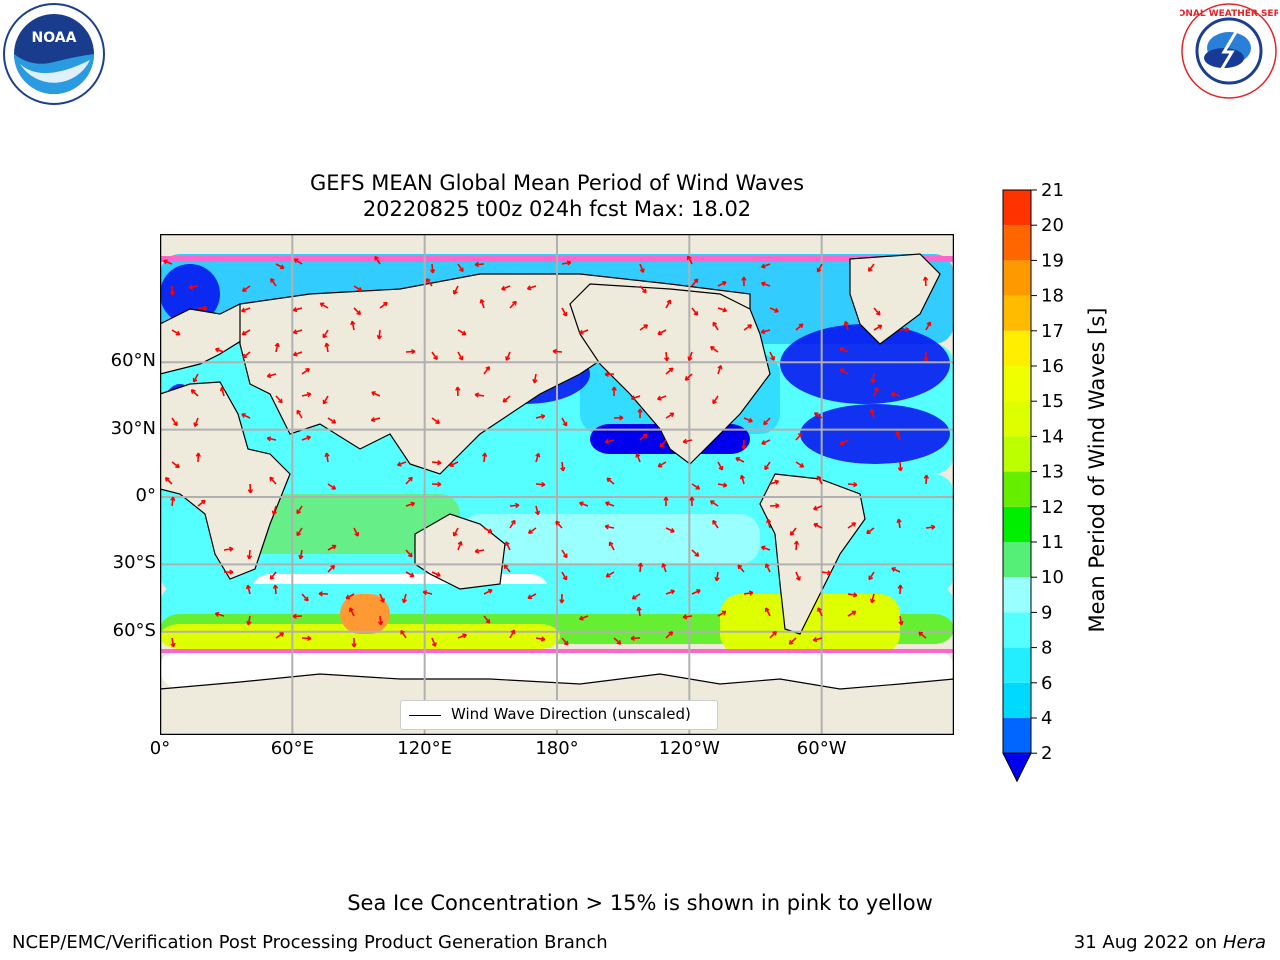 This screenshot has width=1280, height=960. What do you see at coordinates (350, 524) in the screenshot?
I see `field-patch` at bounding box center [350, 524].